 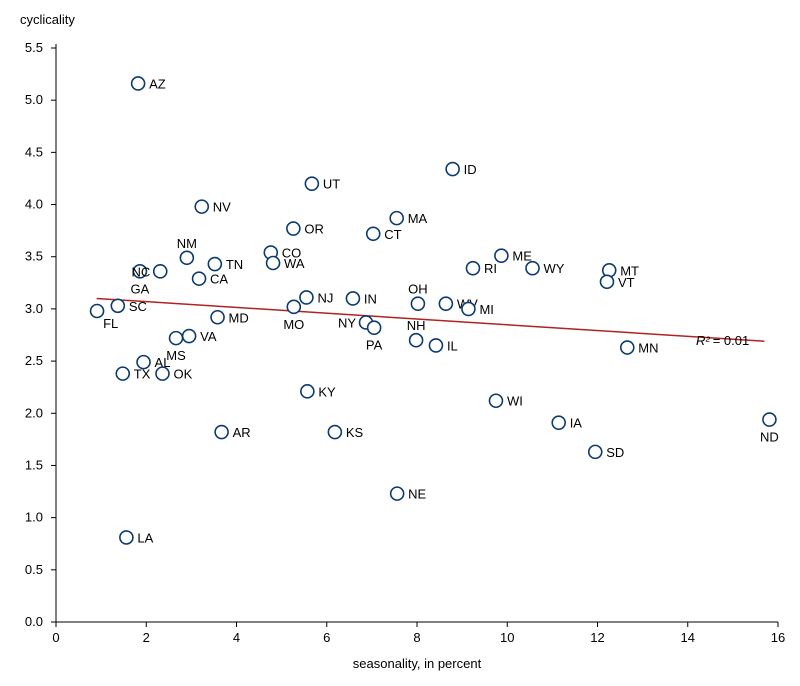 What do you see at coordinates (688, 637) in the screenshot?
I see `x-tick-label: 14` at bounding box center [688, 637].